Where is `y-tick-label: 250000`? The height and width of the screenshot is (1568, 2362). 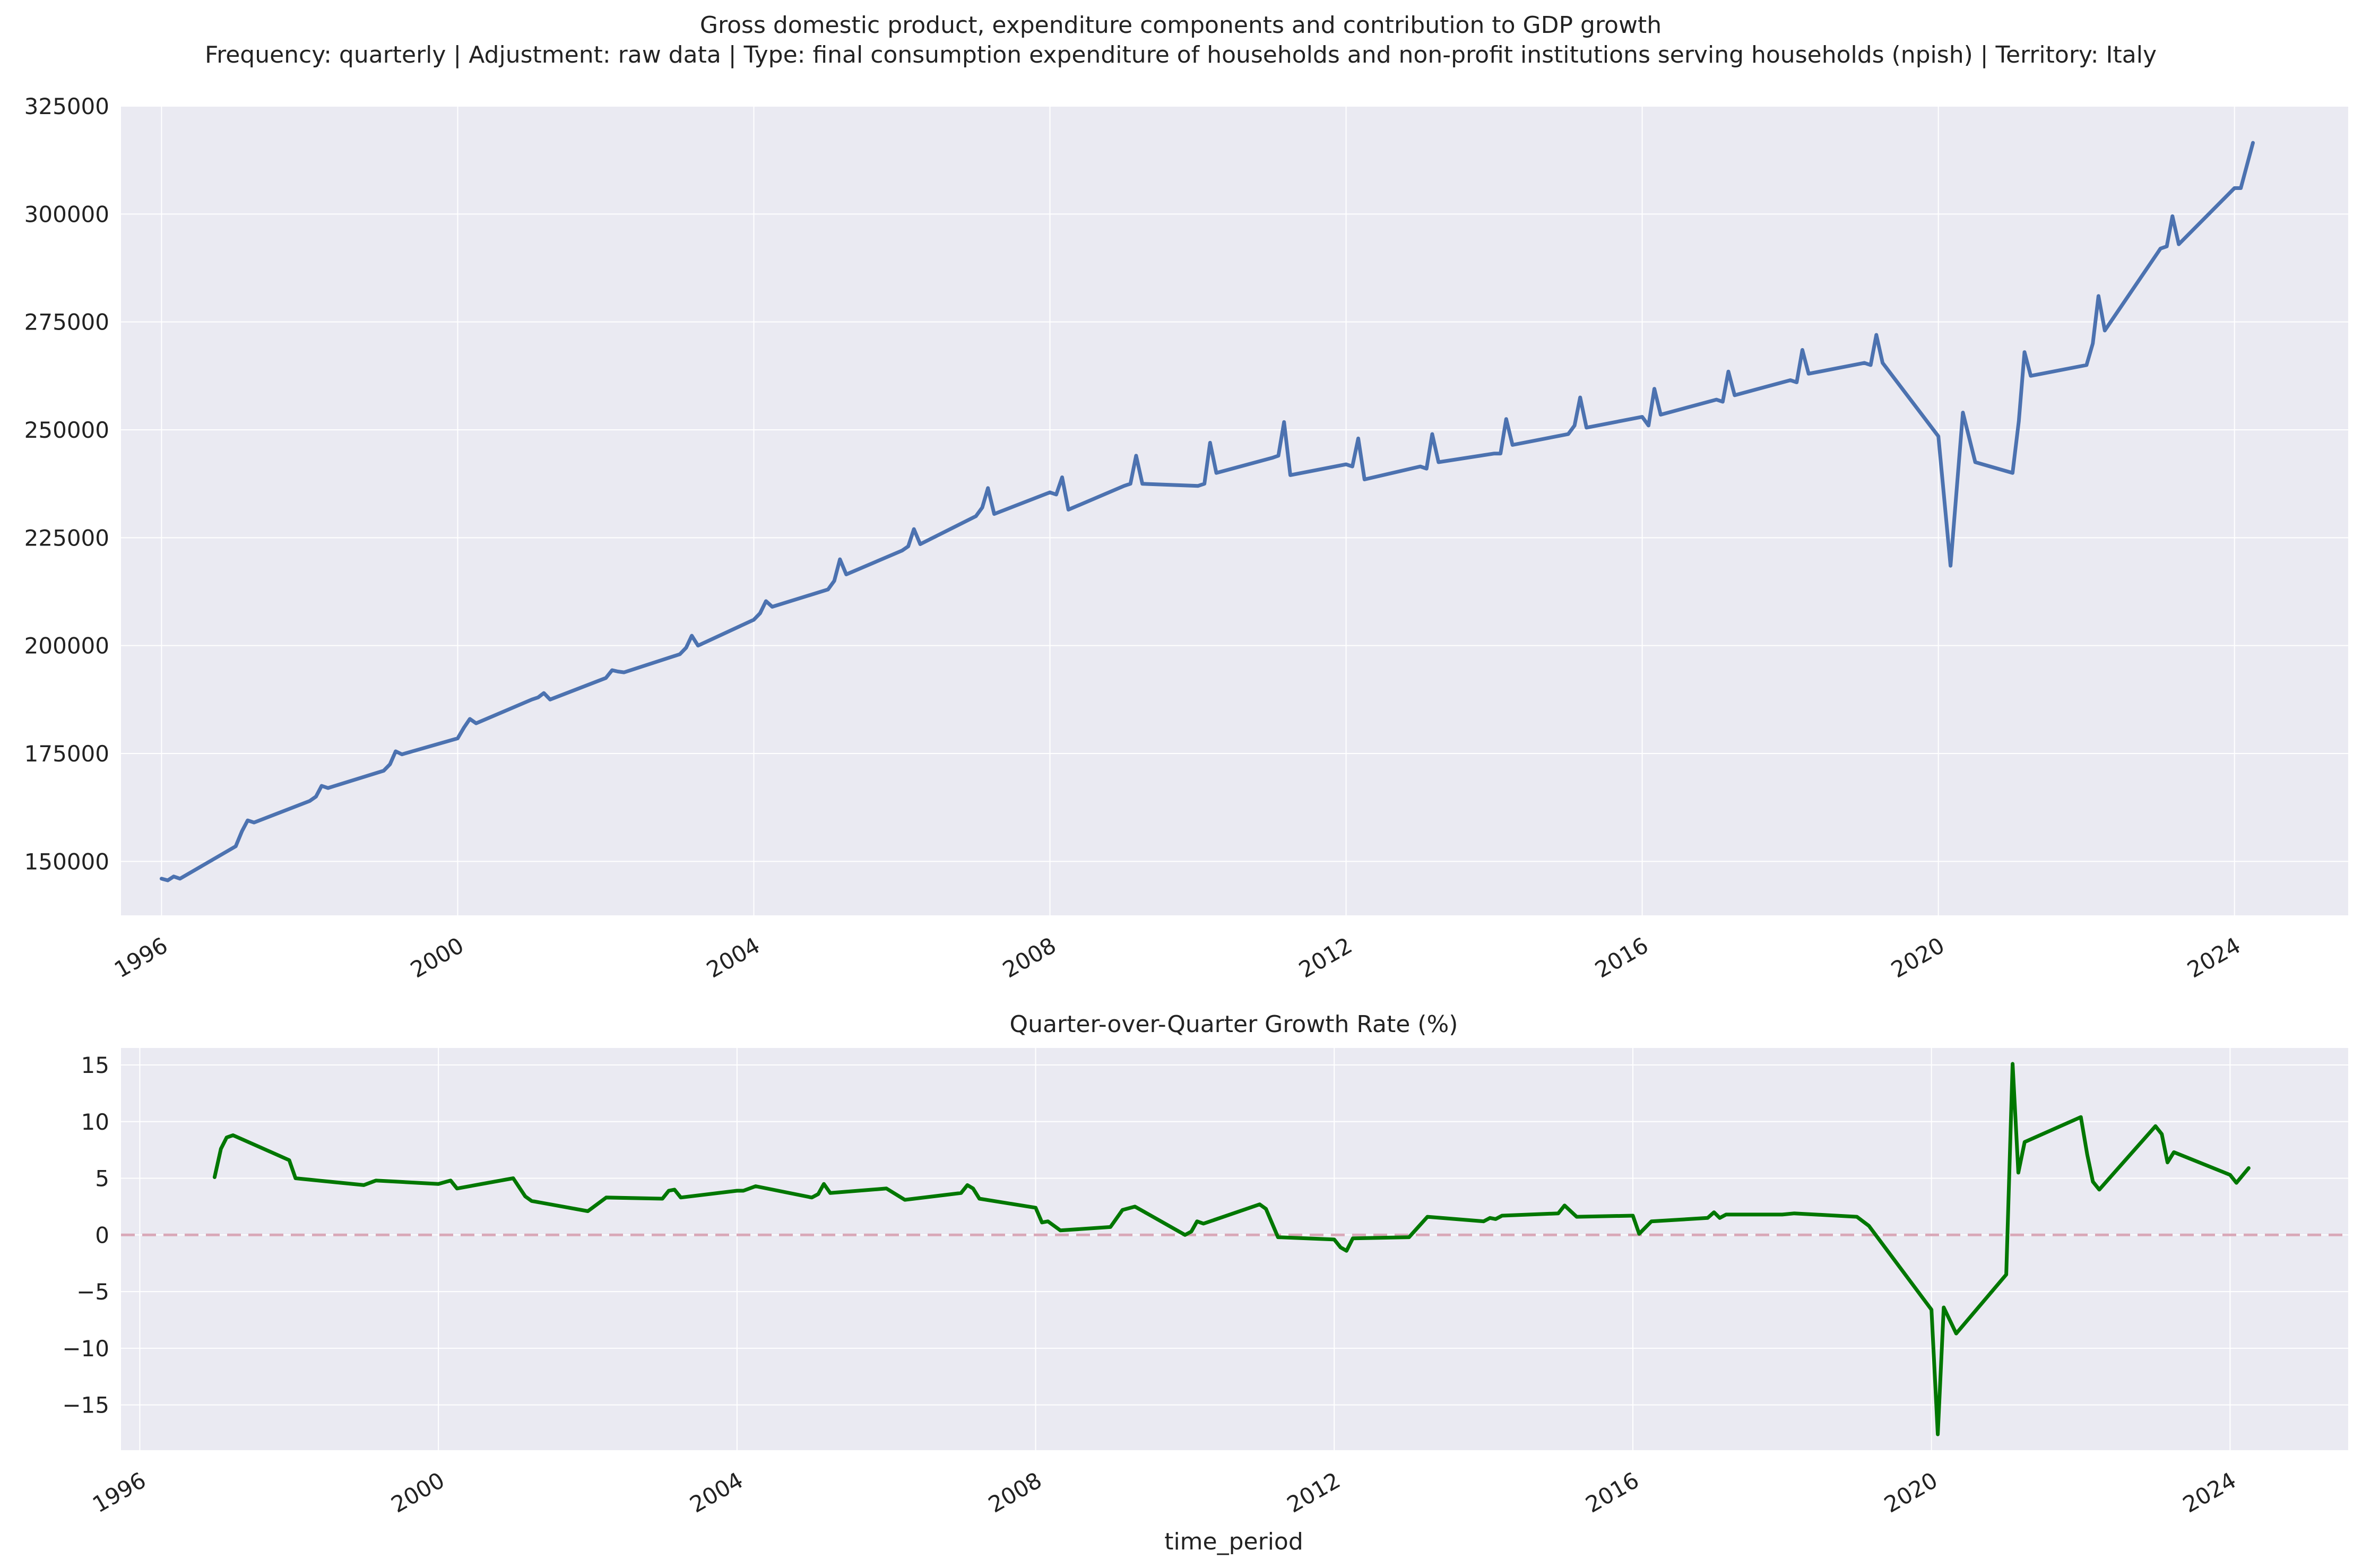 y-tick-label: 250000 is located at coordinates (66, 430).